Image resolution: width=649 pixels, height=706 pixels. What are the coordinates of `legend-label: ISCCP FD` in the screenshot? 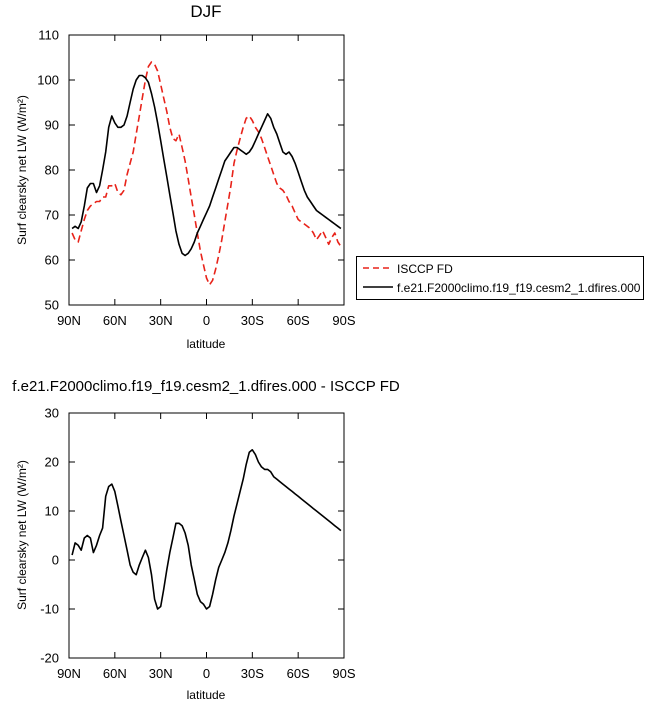 It's located at (425, 269).